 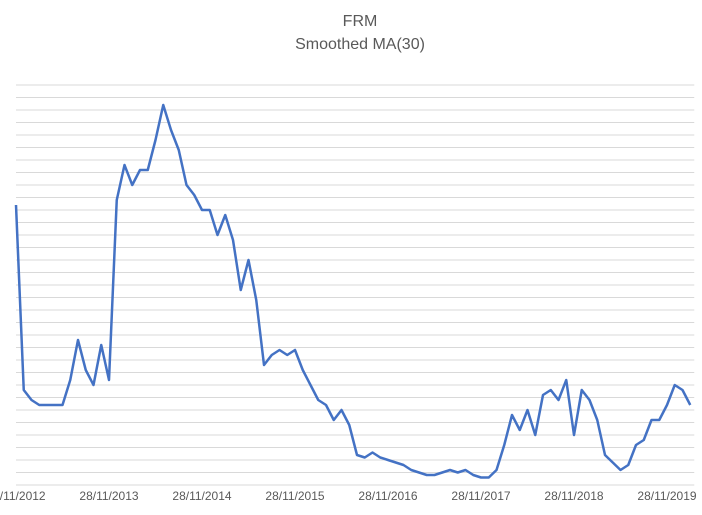 I want to click on x-tick-label: 28/11/2012, so click(x=23, y=496).